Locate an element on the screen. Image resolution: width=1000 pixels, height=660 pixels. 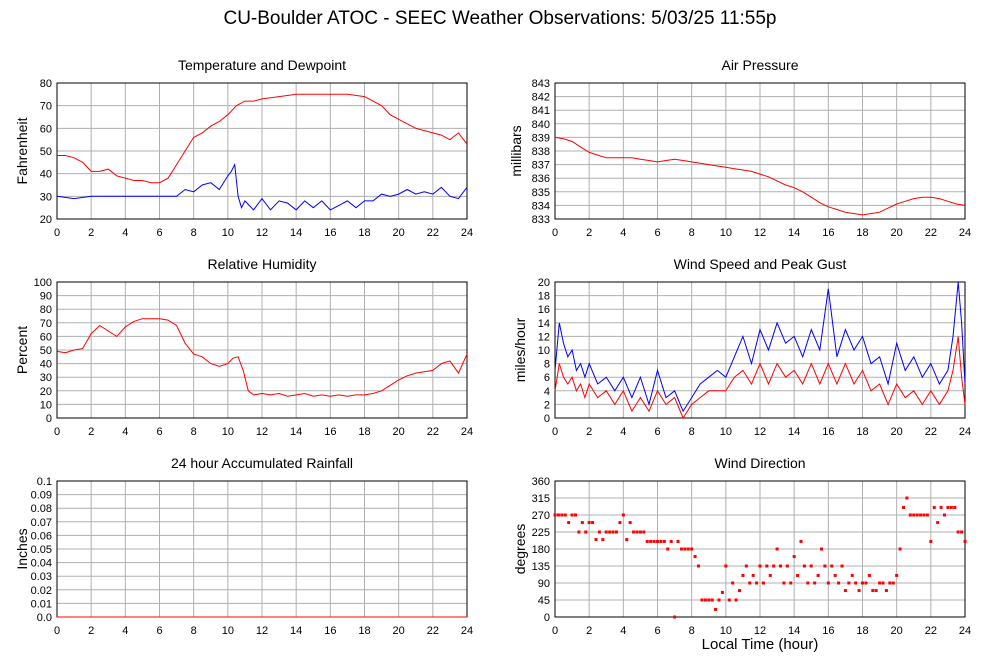
y-axis-label: degrees is located at coordinates (520, 549).